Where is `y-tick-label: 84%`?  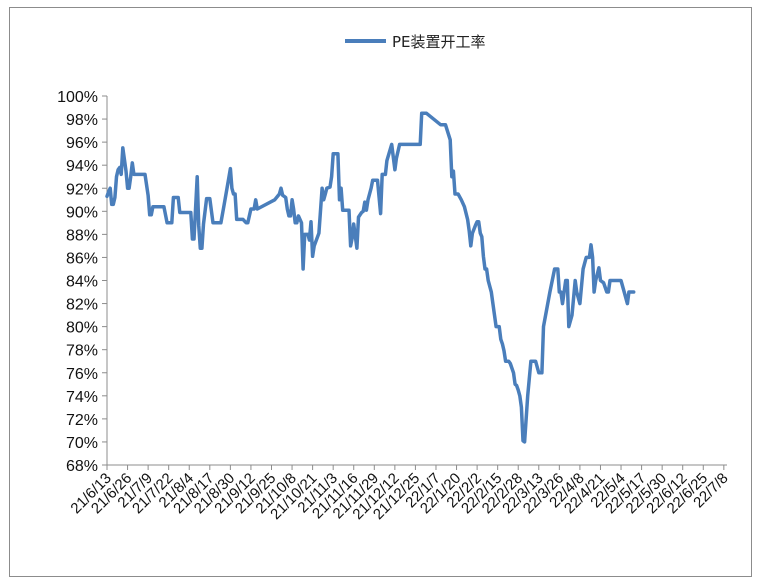 y-tick-label: 84% is located at coordinates (82, 282).